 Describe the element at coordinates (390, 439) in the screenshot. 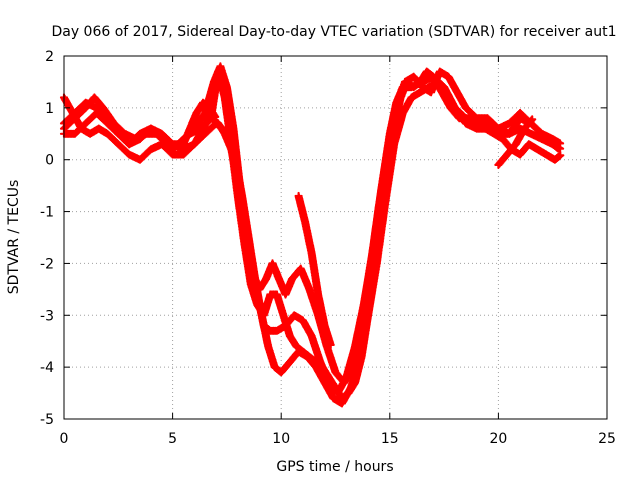

I see `x-tick-label: 15` at that location.